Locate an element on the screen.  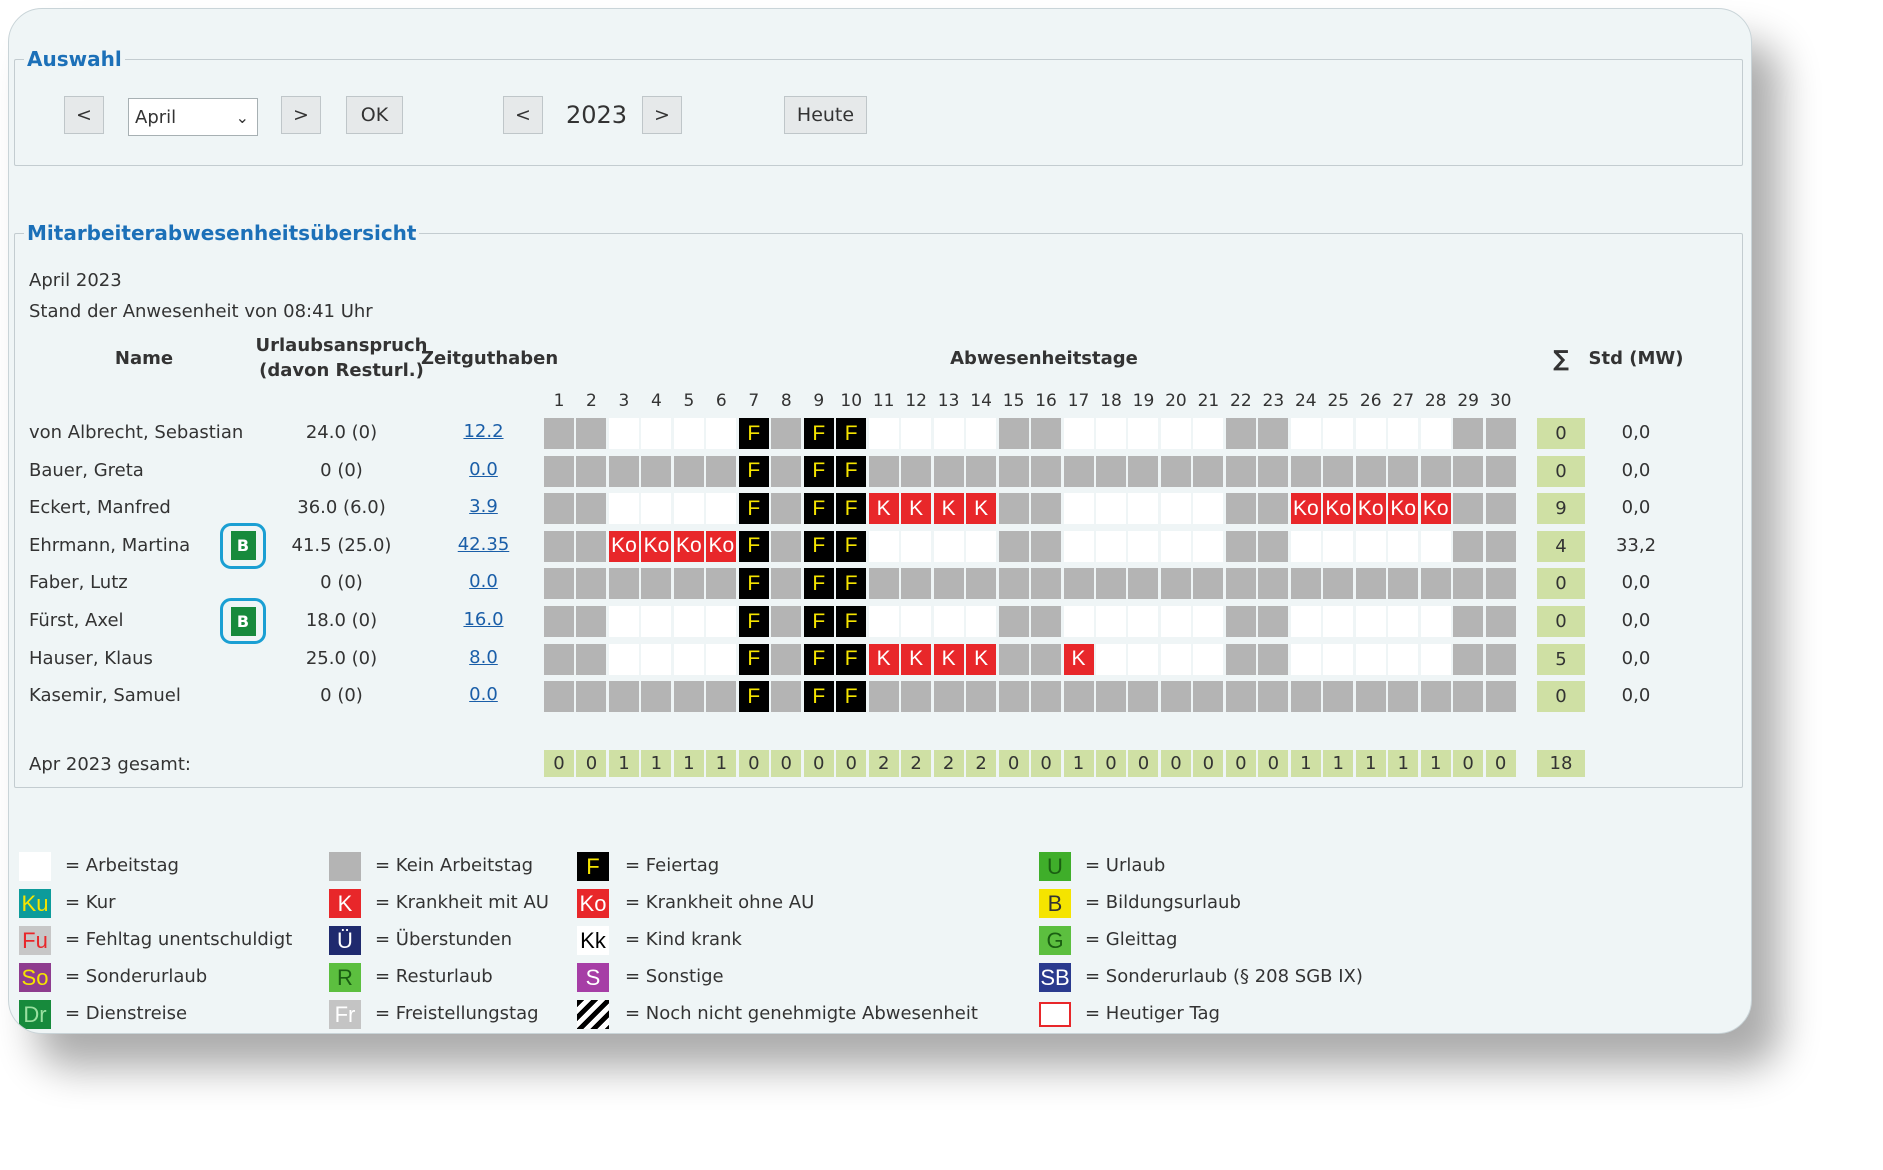
time-credit-link: 12.2 is located at coordinates (483, 431).